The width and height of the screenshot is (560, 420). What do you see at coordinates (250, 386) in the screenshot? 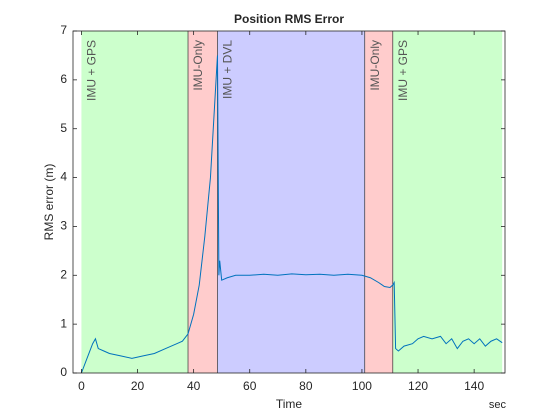
I see `x-tick-label: 60` at bounding box center [250, 386].